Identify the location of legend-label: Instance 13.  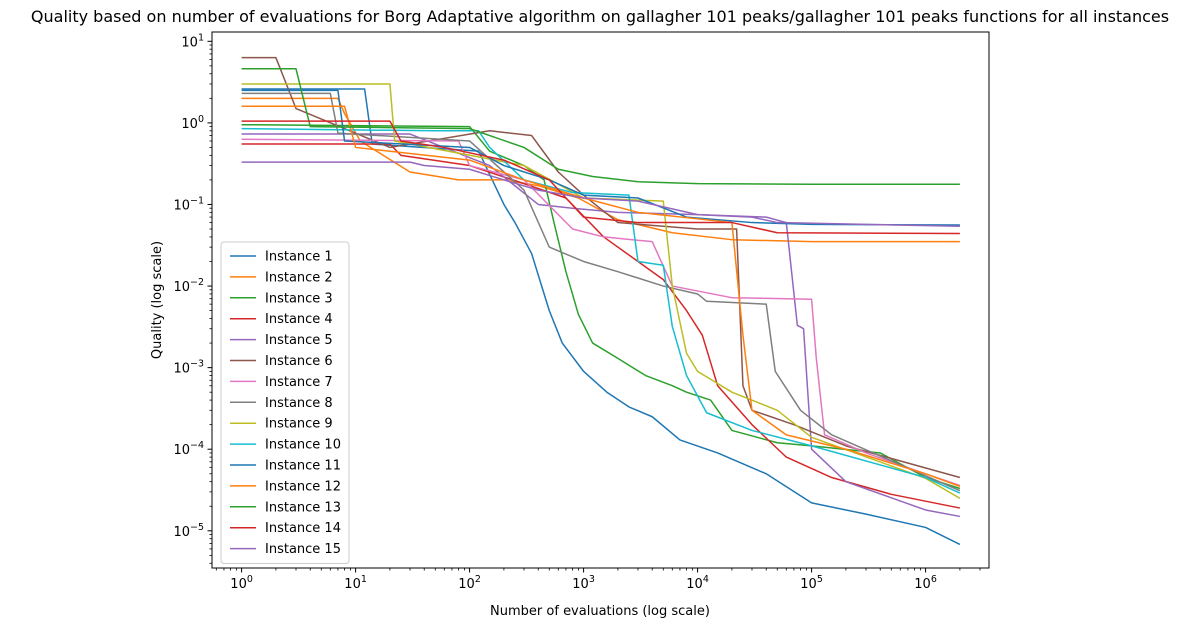
(303, 507).